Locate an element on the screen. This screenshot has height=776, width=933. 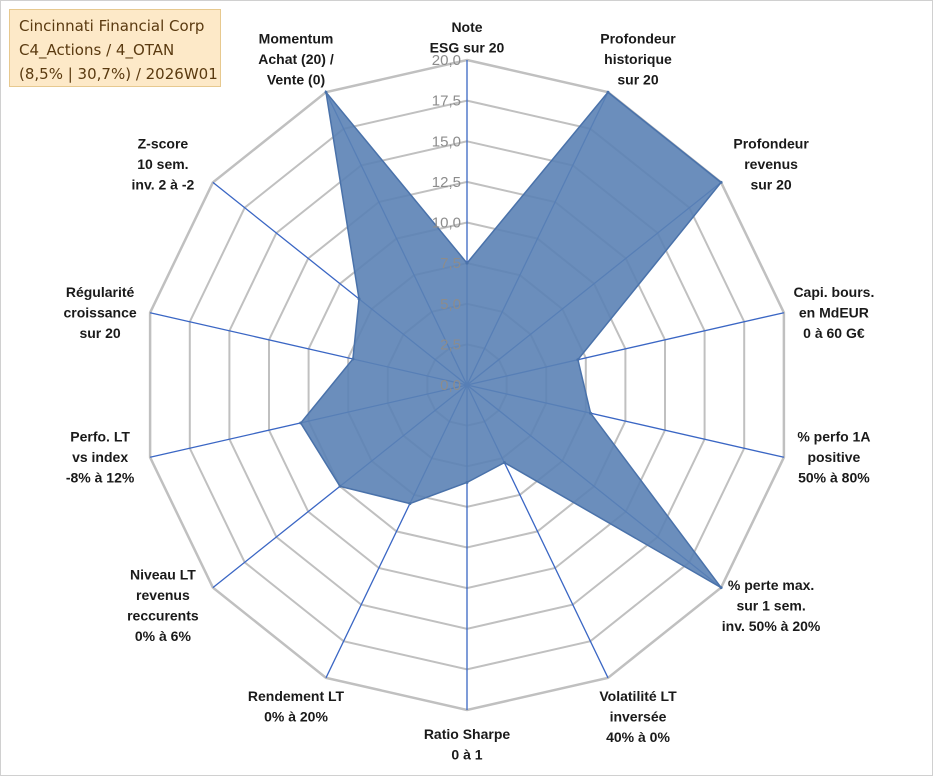
axis-label-line: Capi. bours. is located at coordinates (833, 292).